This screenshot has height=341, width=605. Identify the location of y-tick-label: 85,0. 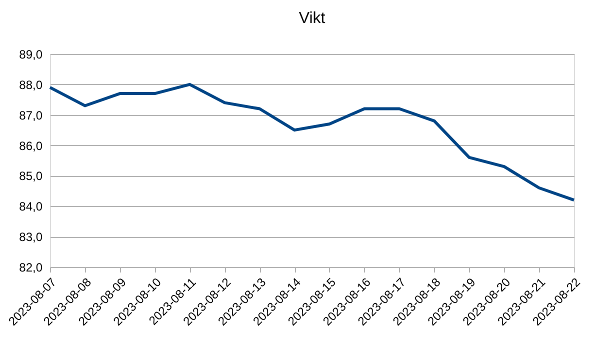
(31, 176).